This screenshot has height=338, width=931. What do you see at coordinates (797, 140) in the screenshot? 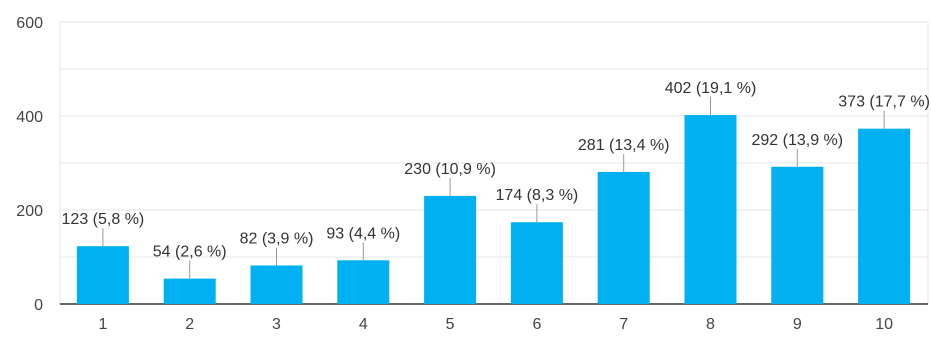
I see `data-label: 292 (13,9 %)` at bounding box center [797, 140].